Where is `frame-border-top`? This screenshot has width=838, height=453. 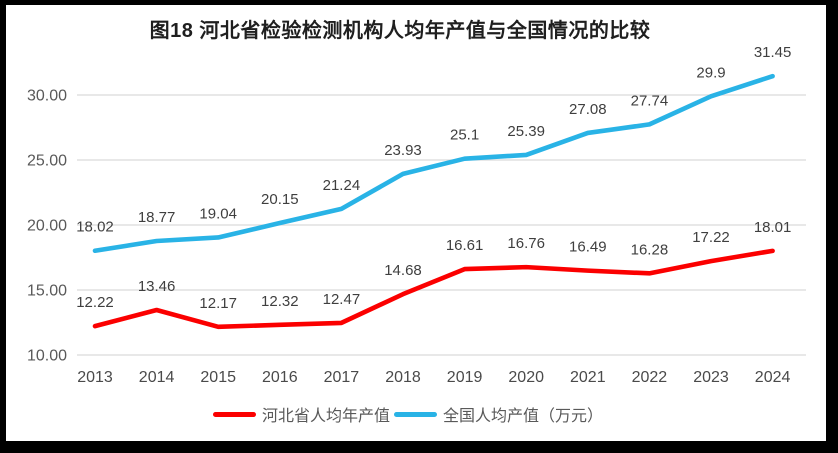
frame-border-top is located at coordinates (419, 2).